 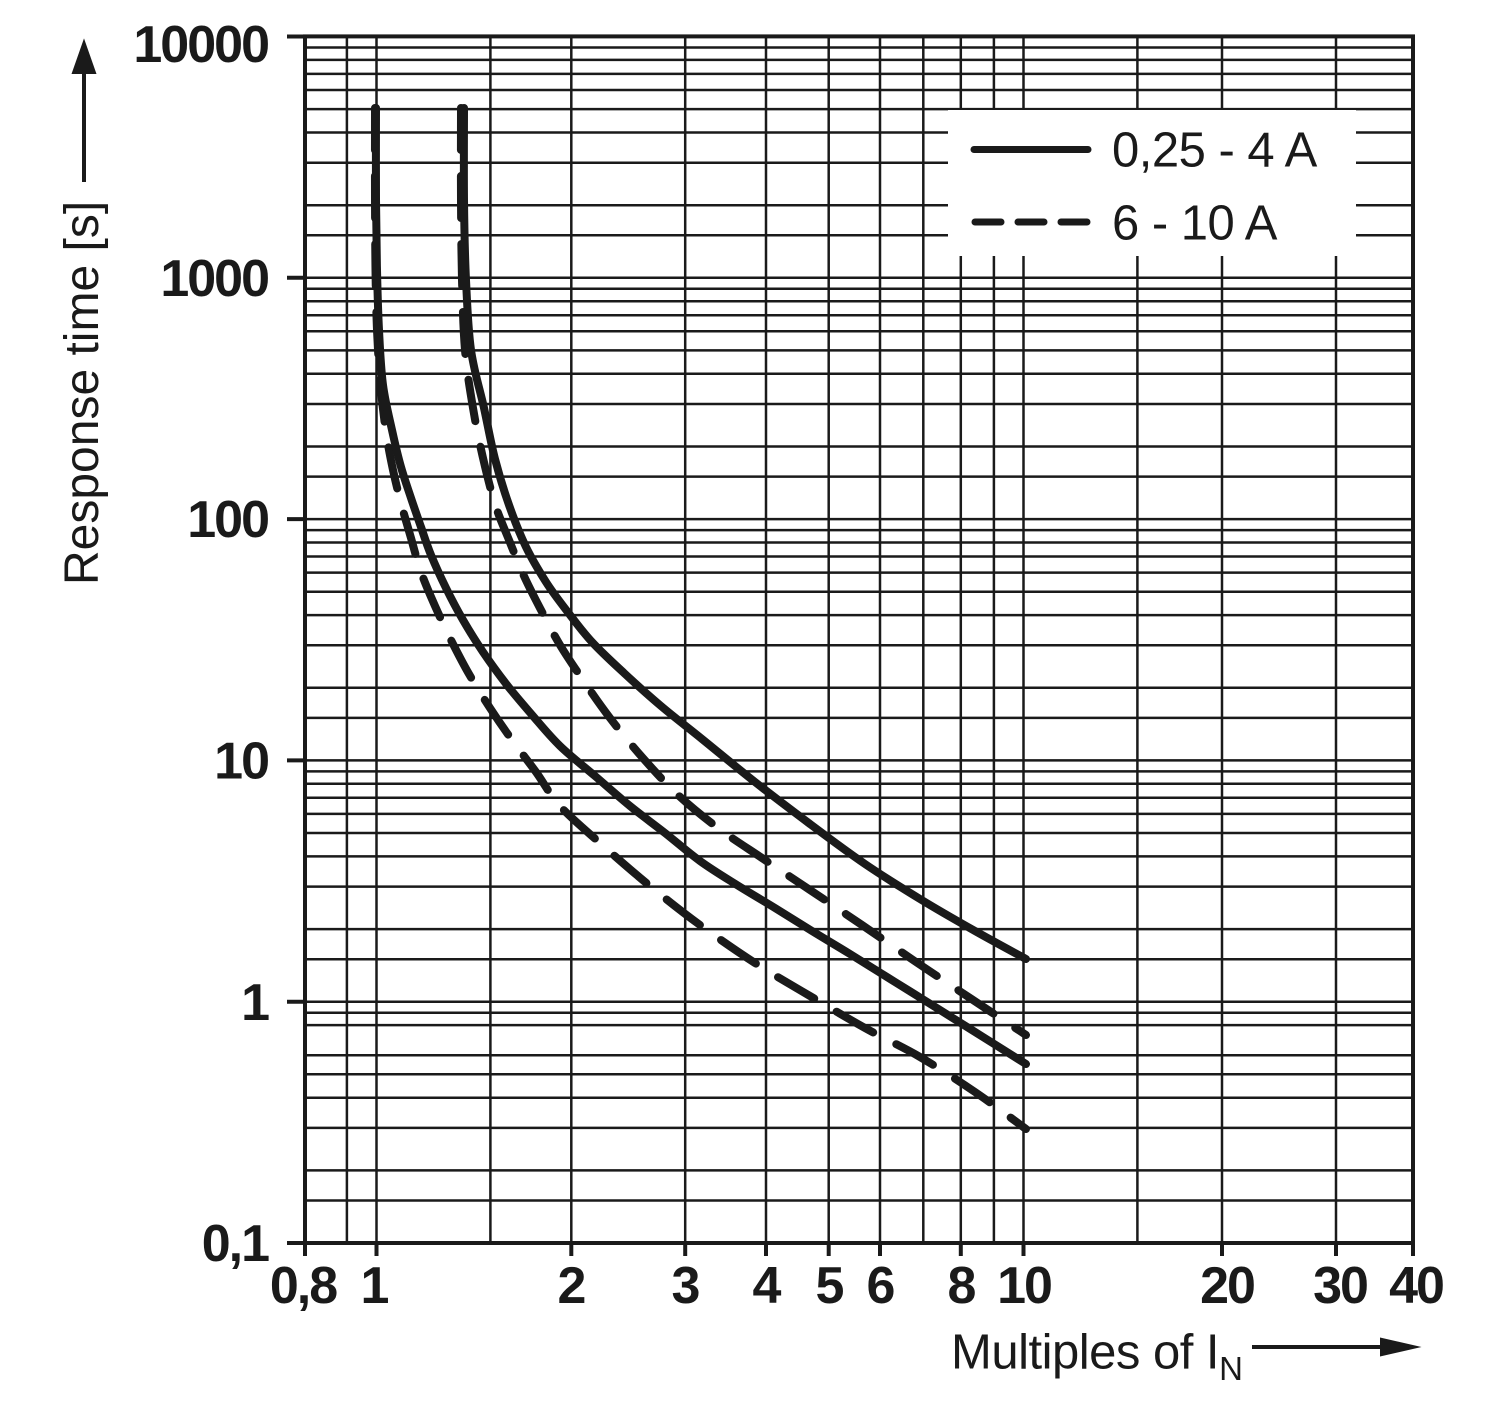 I want to click on svg-text: 3, so click(x=686, y=1286).